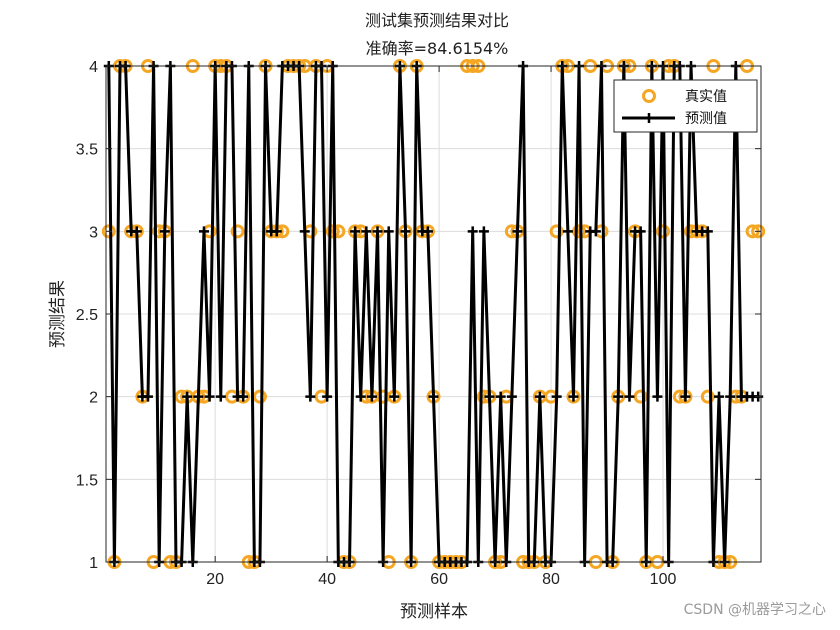 The width and height of the screenshot is (840, 630). Describe the element at coordinates (755, 610) in the screenshot. I see `watermark: CSDN @机器学习之心` at that location.